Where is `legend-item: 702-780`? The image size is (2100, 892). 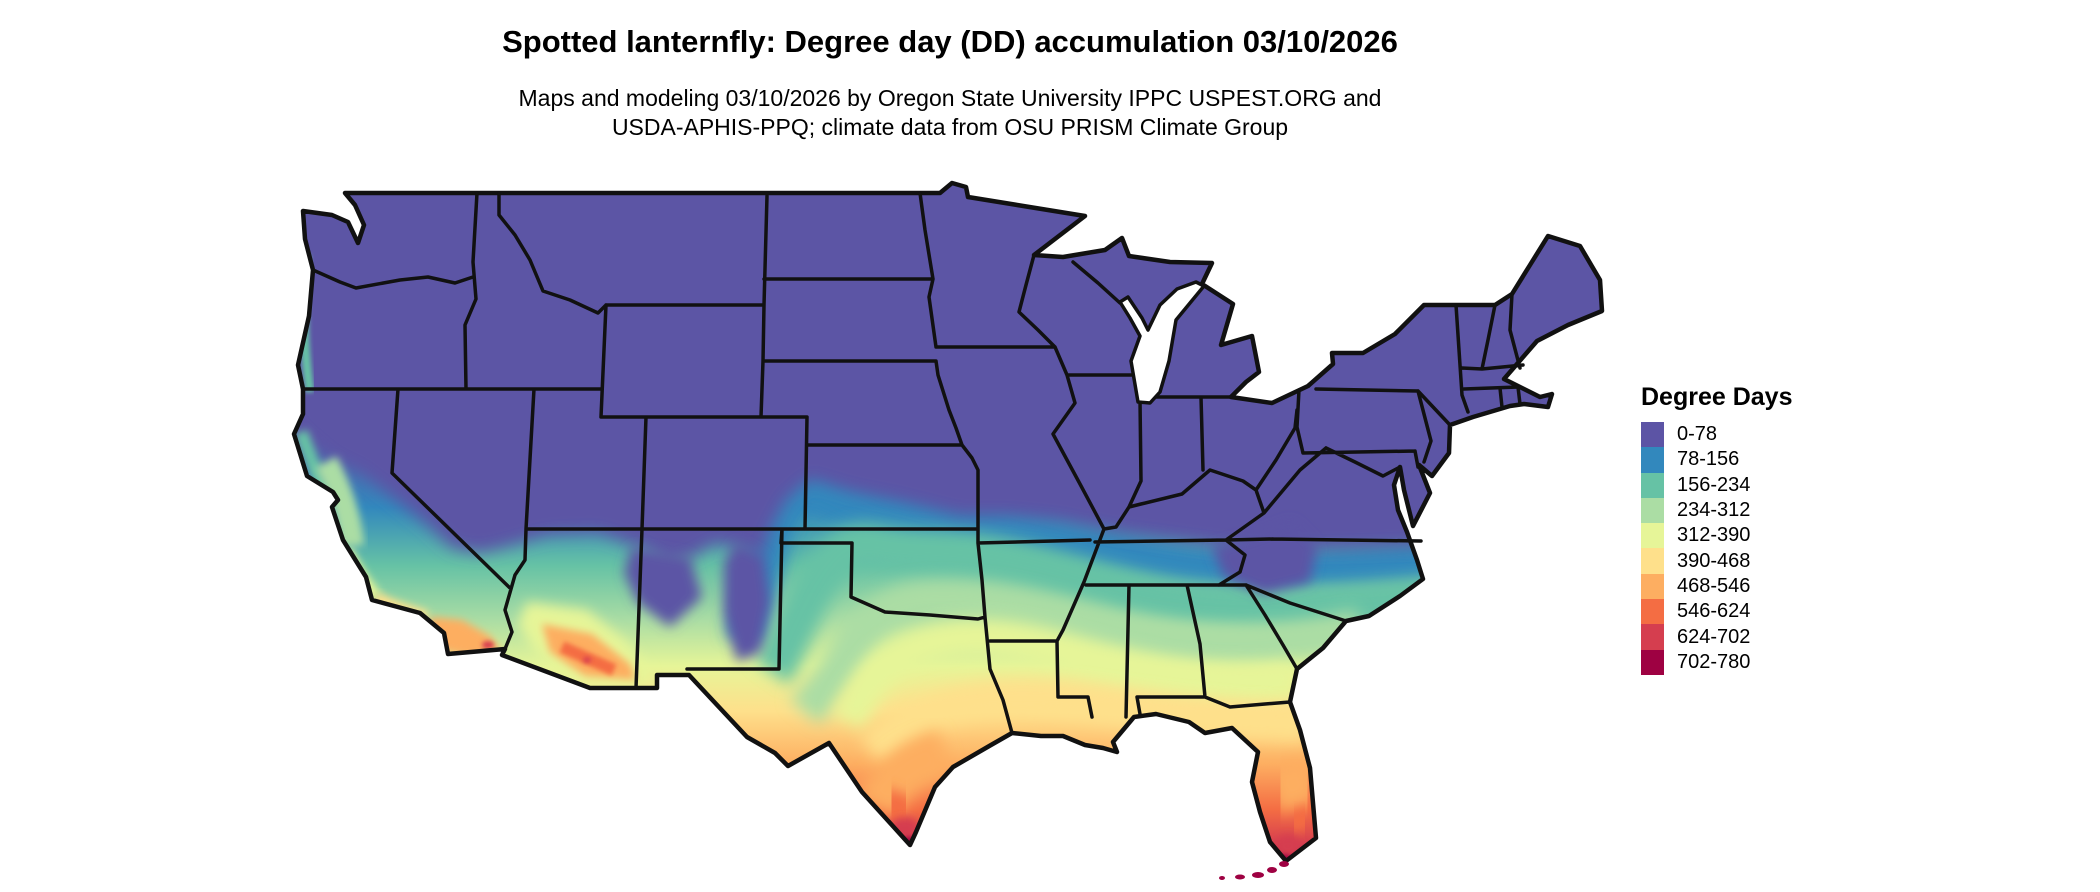
legend-item: 702-780 is located at coordinates (1716, 662).